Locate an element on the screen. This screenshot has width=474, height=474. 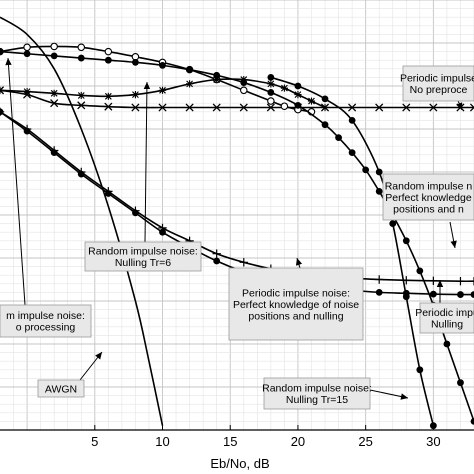
x-tick-label: 25 is located at coordinates (365, 441).